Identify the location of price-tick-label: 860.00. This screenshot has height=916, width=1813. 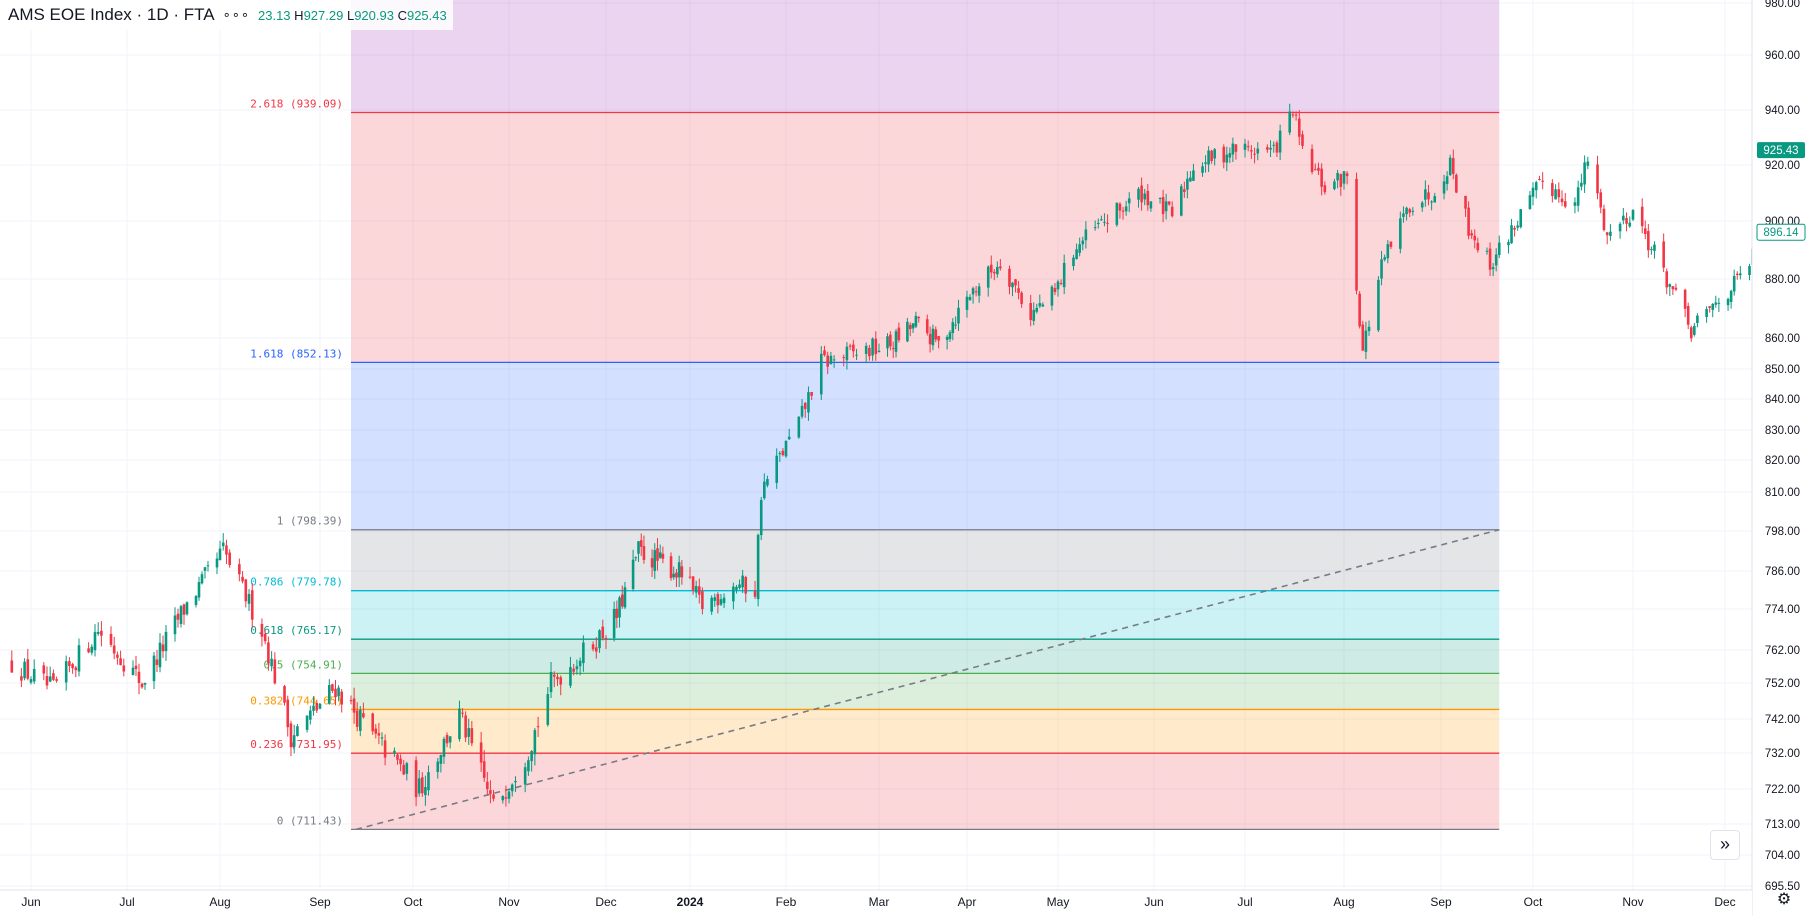
(1782, 339).